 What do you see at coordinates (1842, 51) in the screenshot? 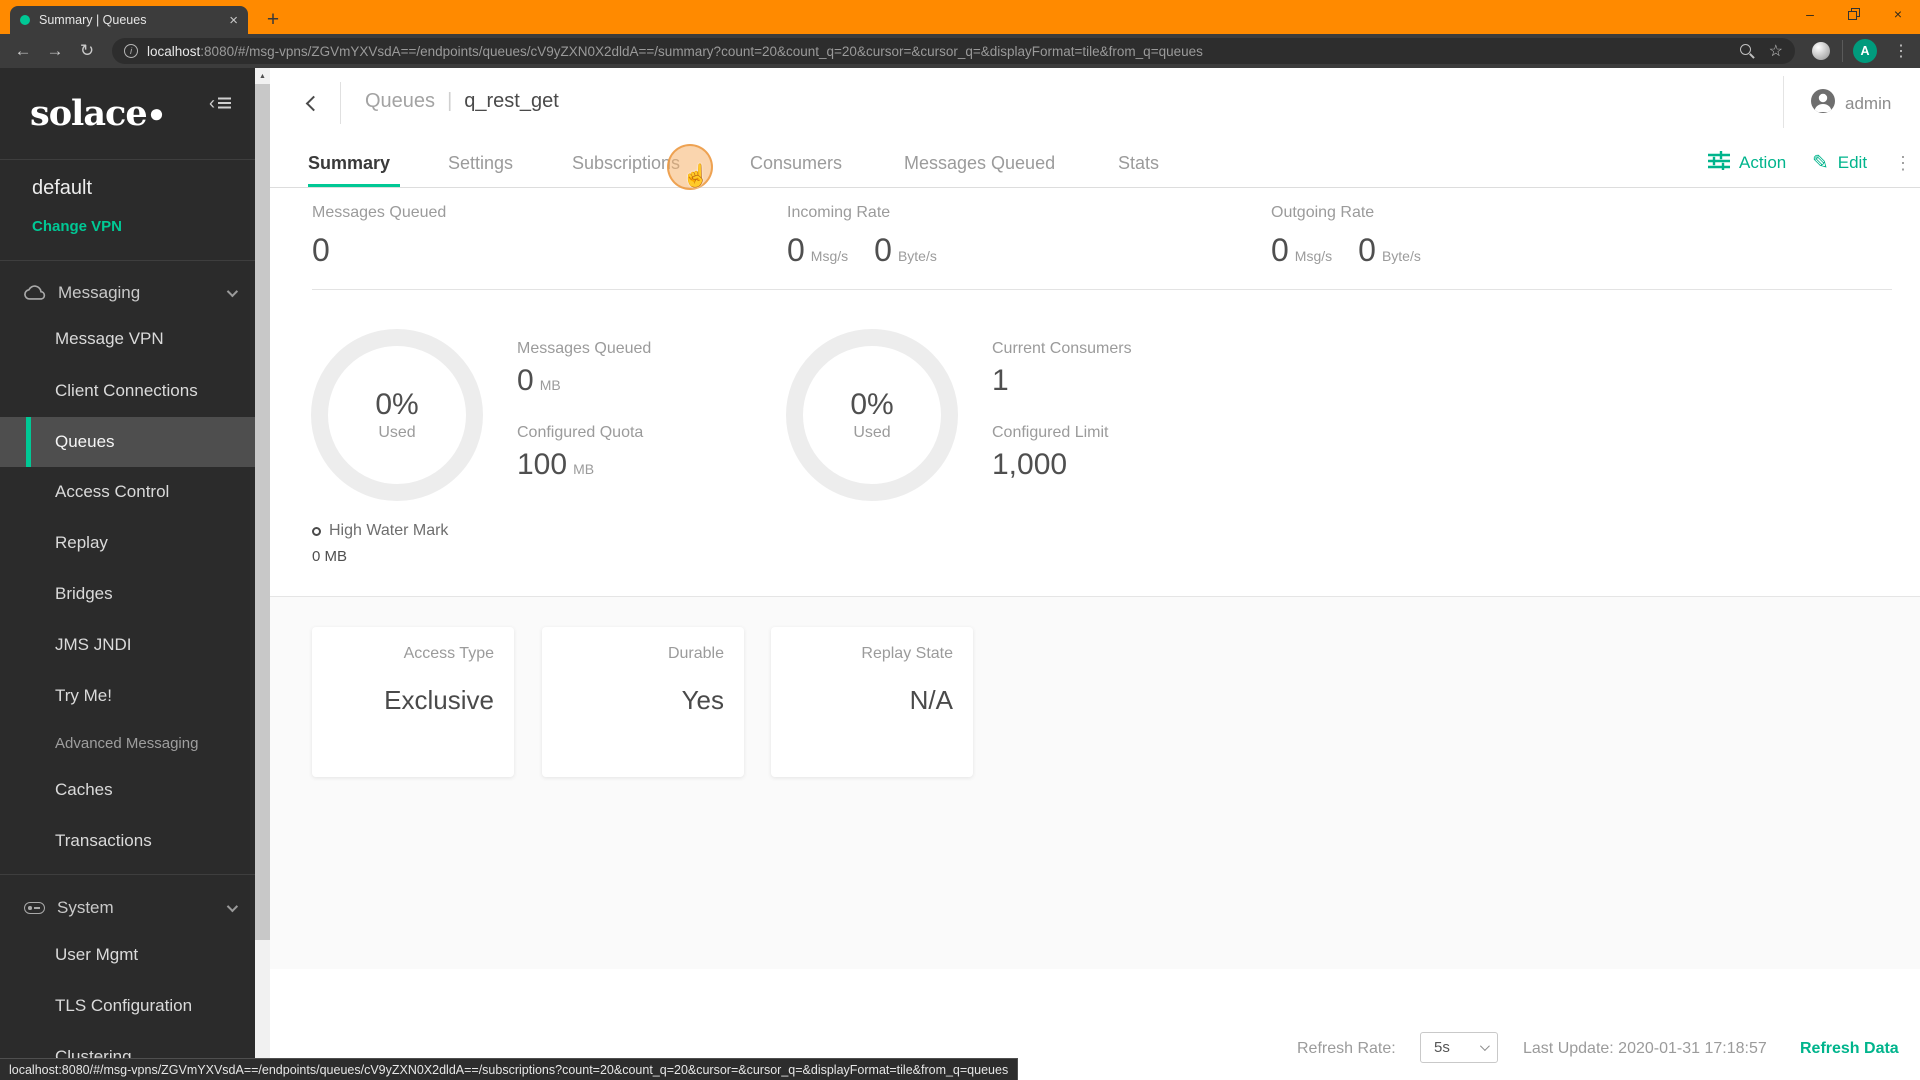
I see `toolbar-divider` at bounding box center [1842, 51].